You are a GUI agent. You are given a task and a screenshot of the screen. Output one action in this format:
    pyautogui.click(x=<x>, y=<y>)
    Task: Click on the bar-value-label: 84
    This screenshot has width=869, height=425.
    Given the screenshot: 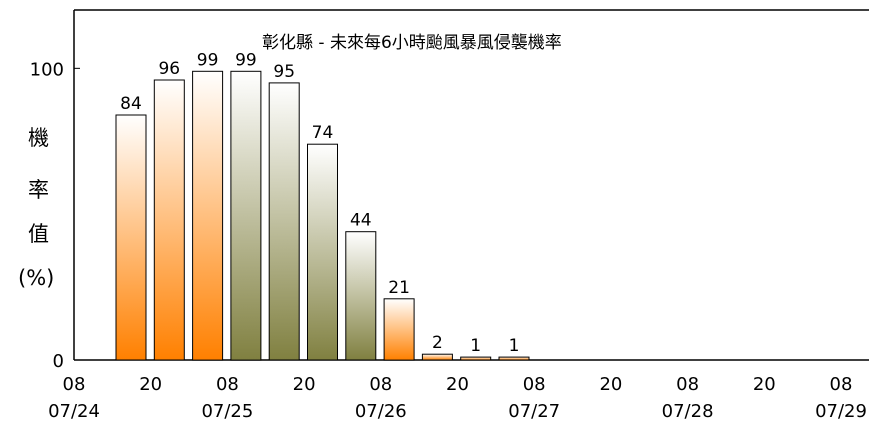 What is the action you would take?
    pyautogui.click(x=131, y=104)
    